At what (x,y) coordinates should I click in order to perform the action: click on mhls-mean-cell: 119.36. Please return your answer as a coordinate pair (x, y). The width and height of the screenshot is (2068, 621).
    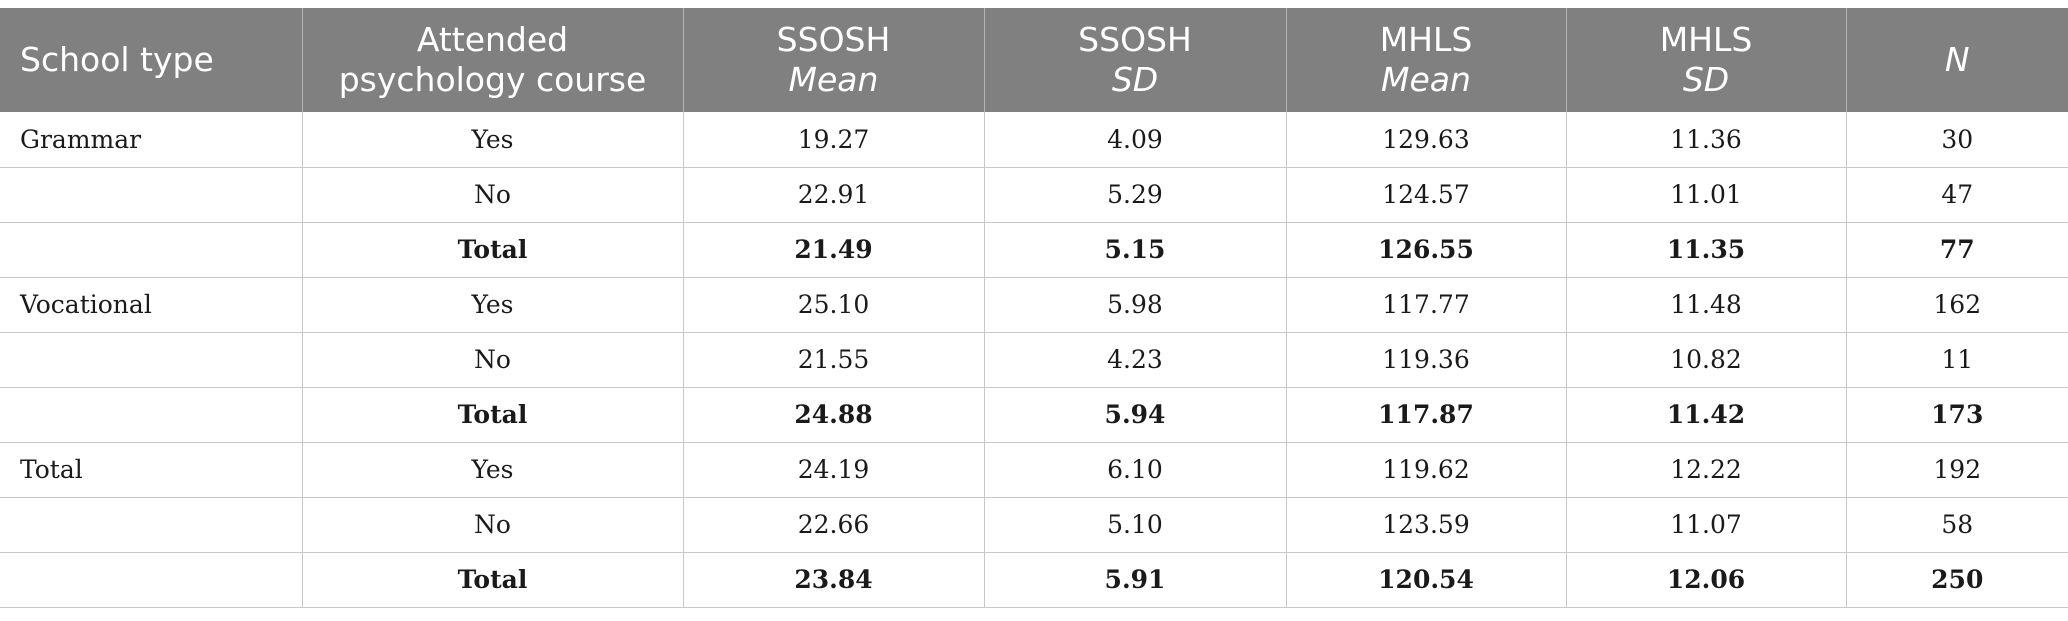
    Looking at the image, I should click on (1426, 360).